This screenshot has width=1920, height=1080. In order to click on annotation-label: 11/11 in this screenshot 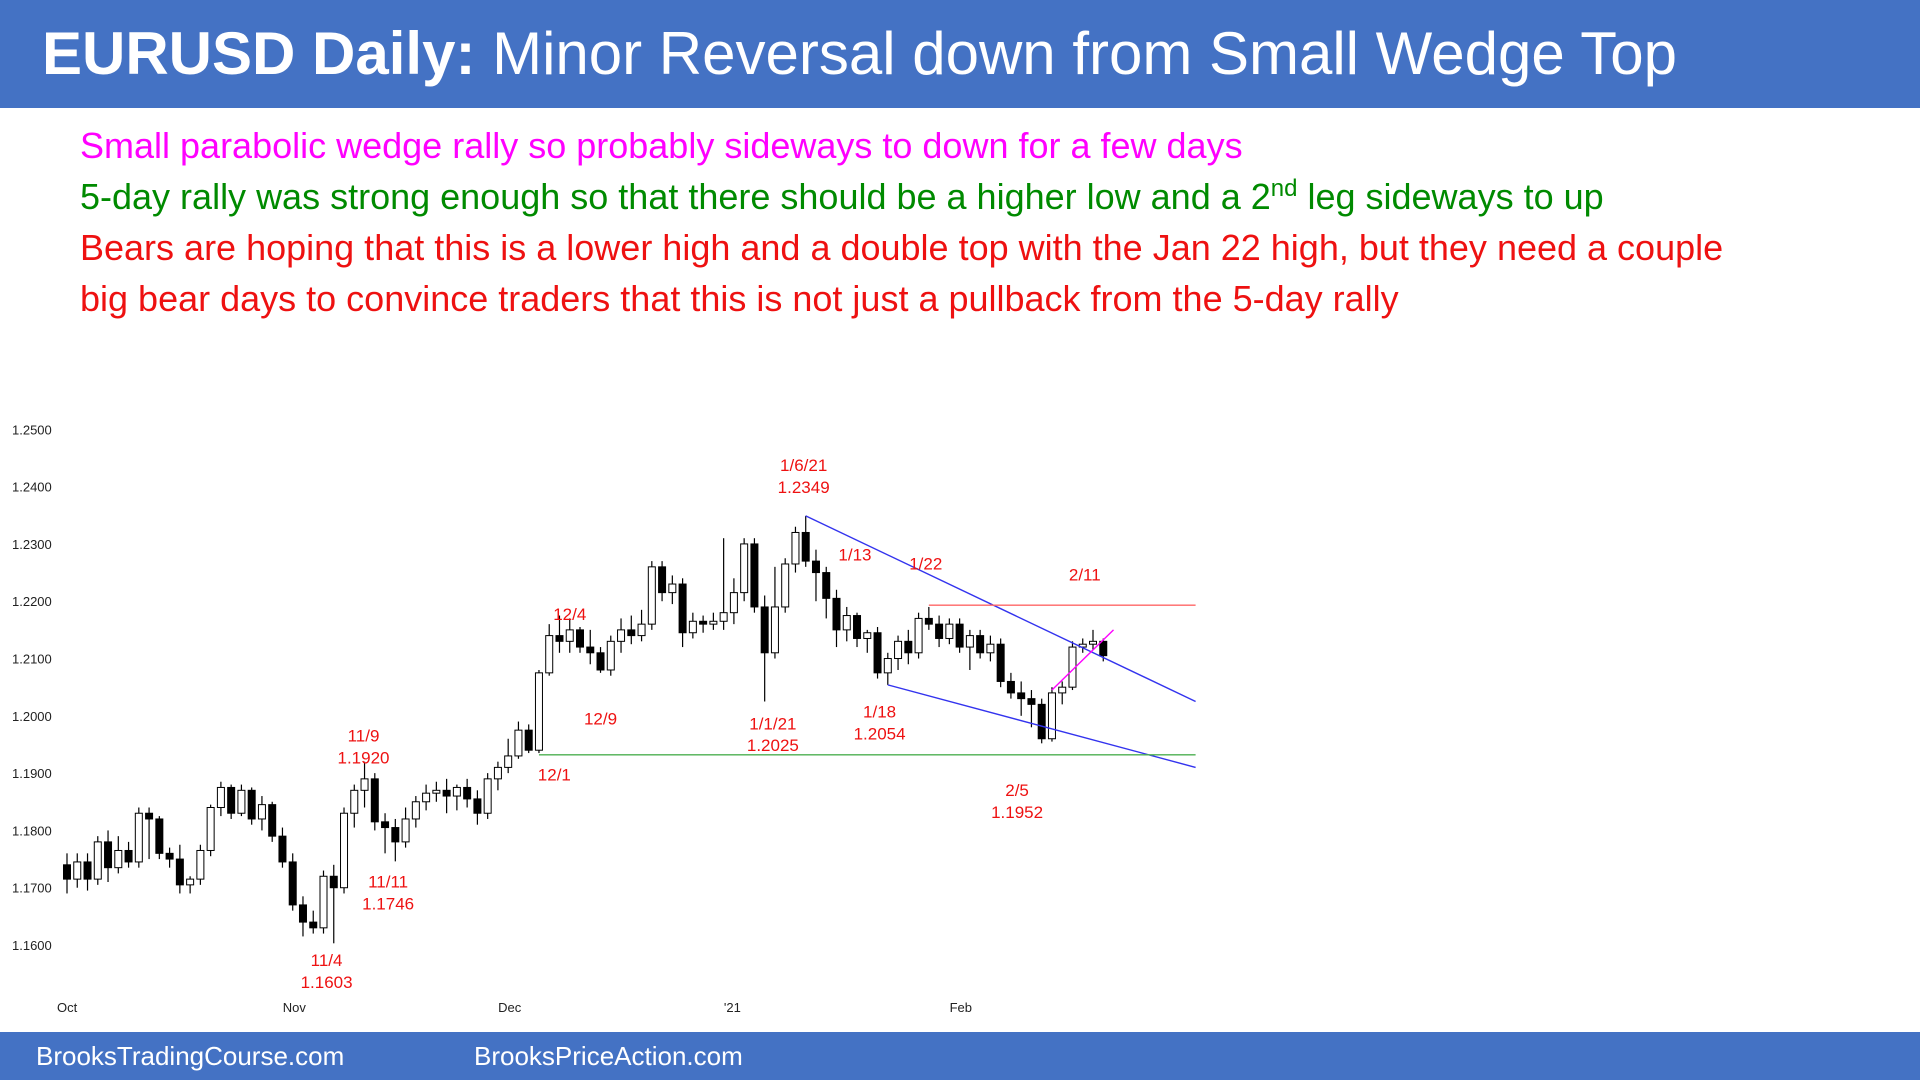, I will do `click(388, 882)`.